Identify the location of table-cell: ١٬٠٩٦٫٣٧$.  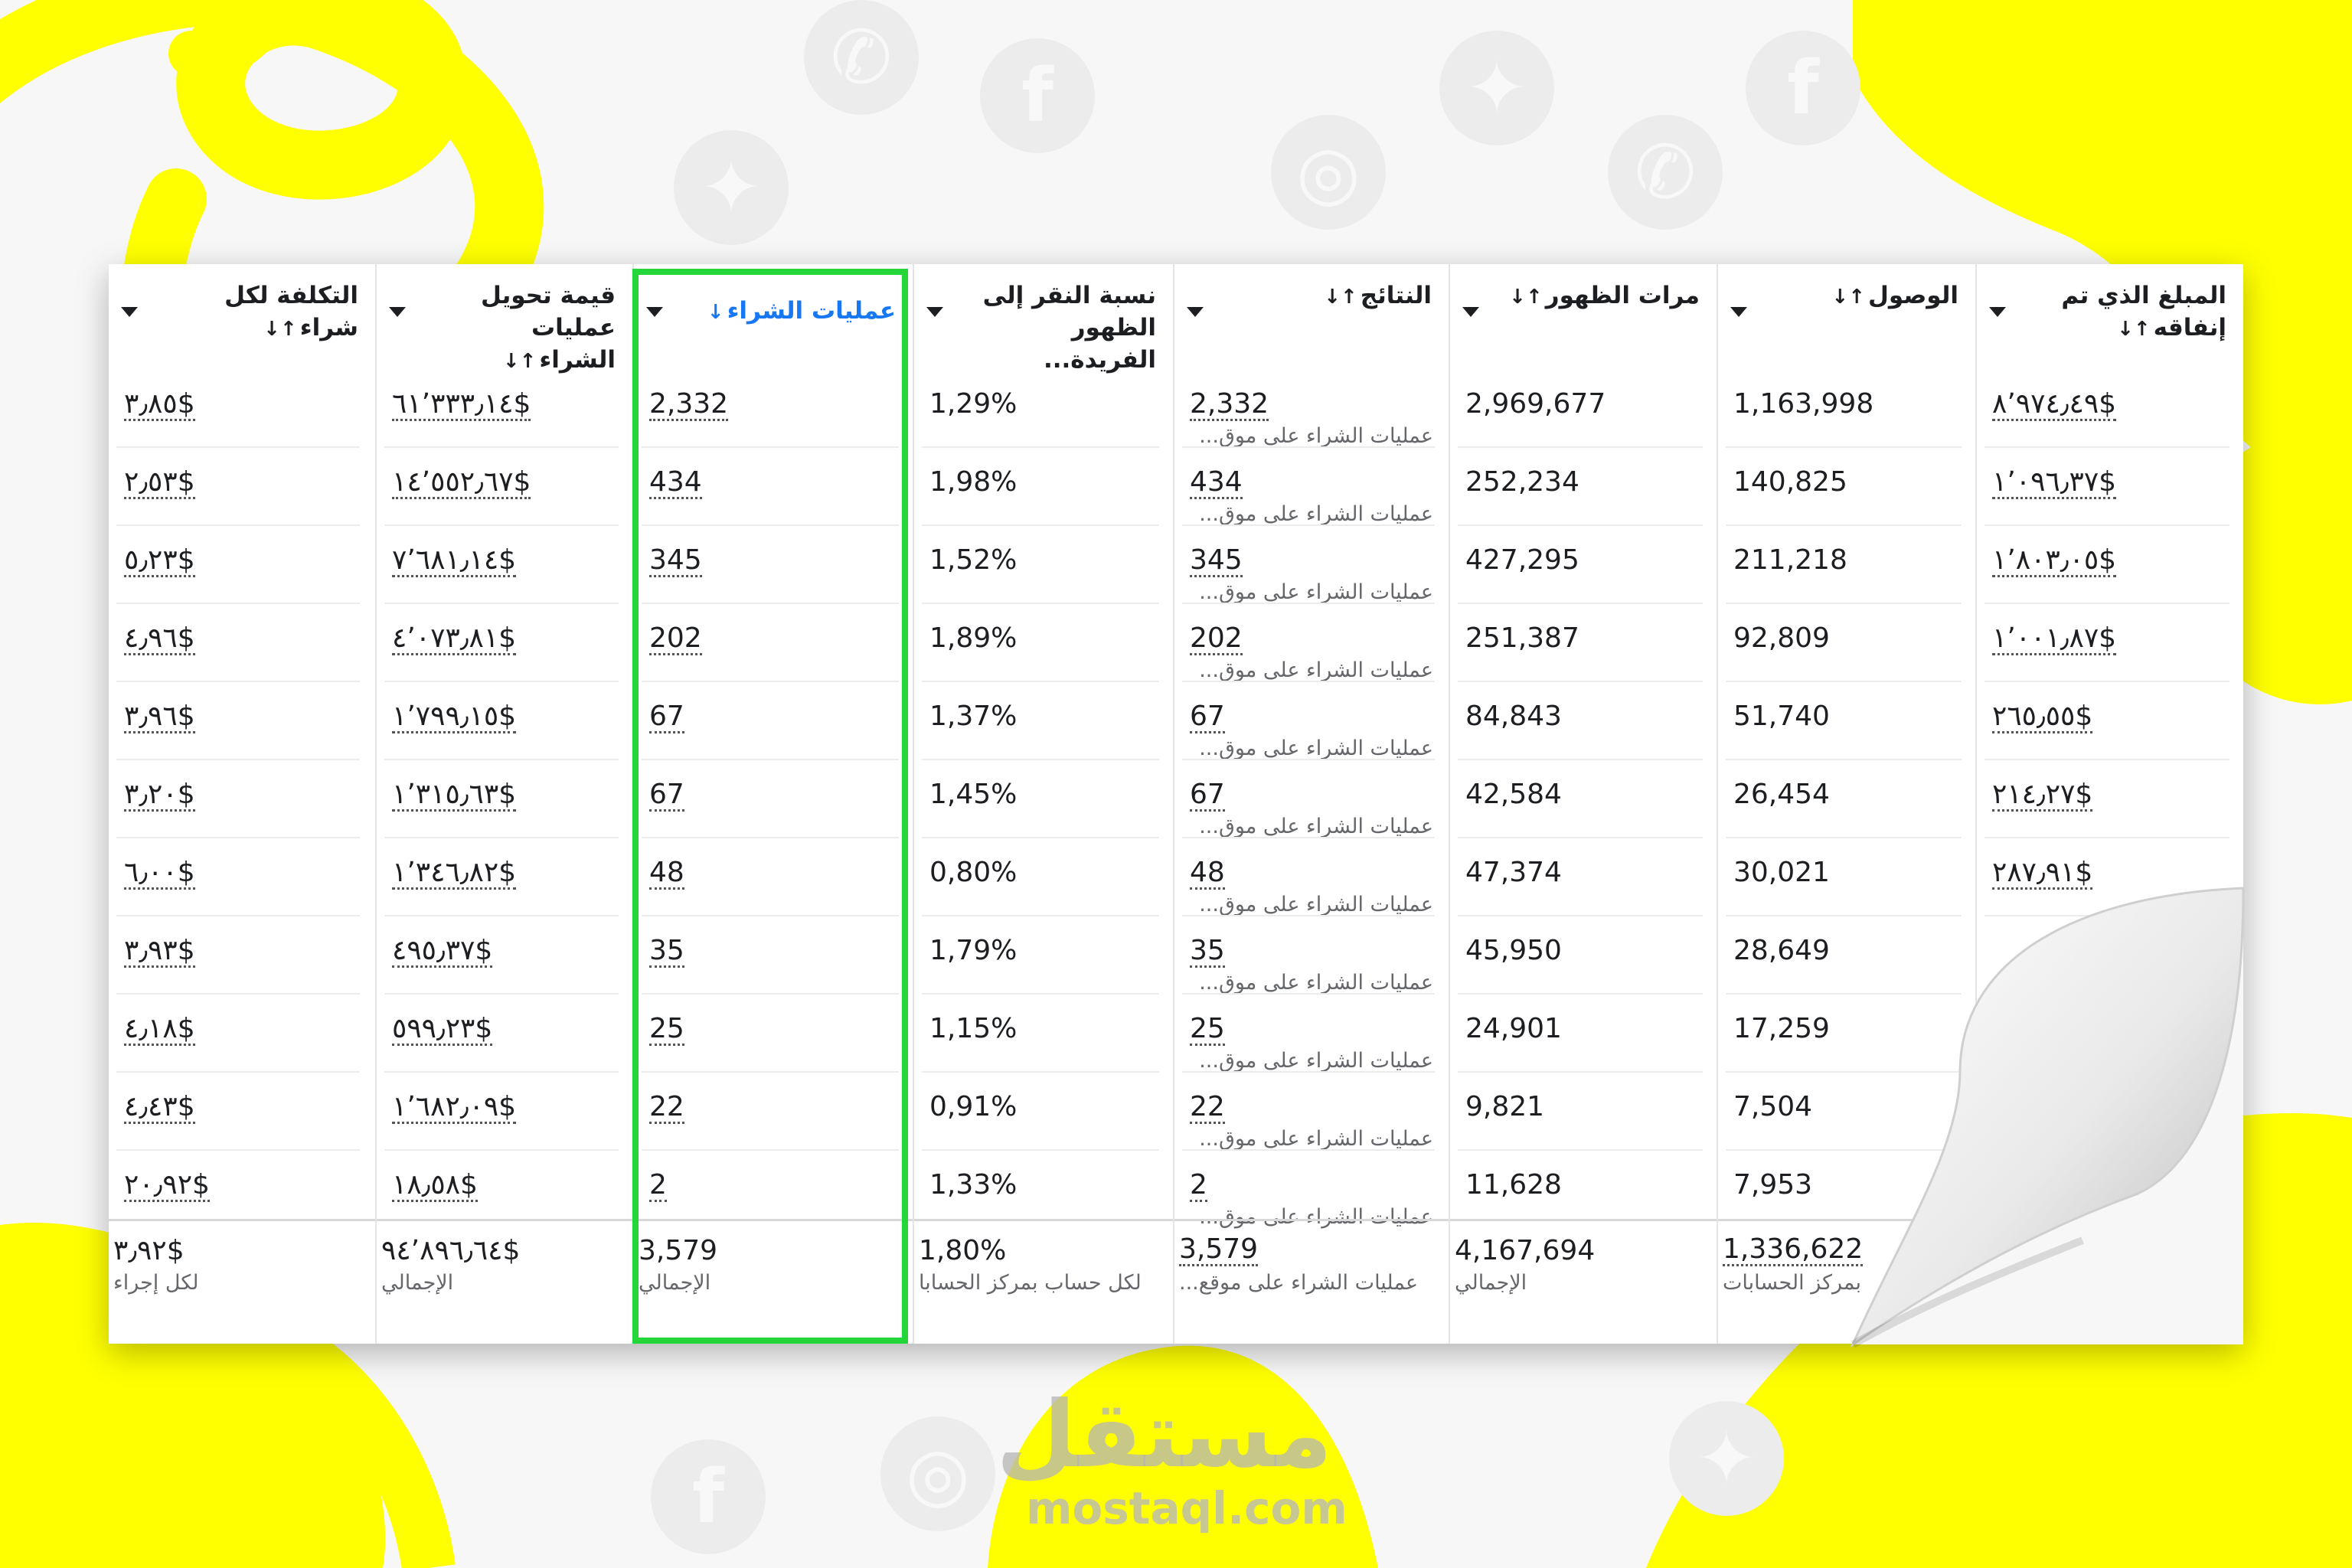
(2110, 482).